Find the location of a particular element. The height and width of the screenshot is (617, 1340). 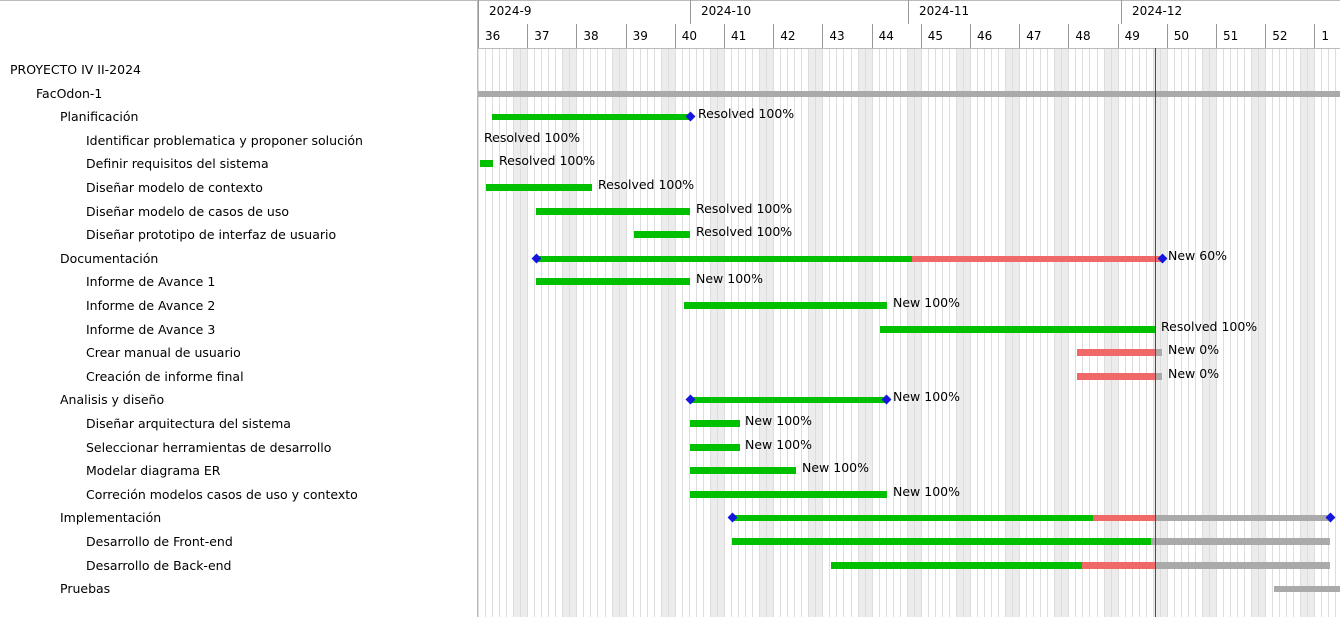

subject-row: Informe de Avance 2 is located at coordinates (151, 305).